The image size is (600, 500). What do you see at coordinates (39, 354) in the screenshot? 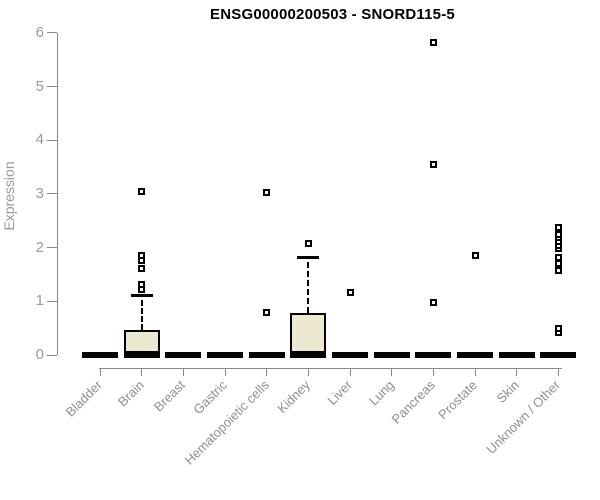
I see `y-tick-label: 0` at bounding box center [39, 354].